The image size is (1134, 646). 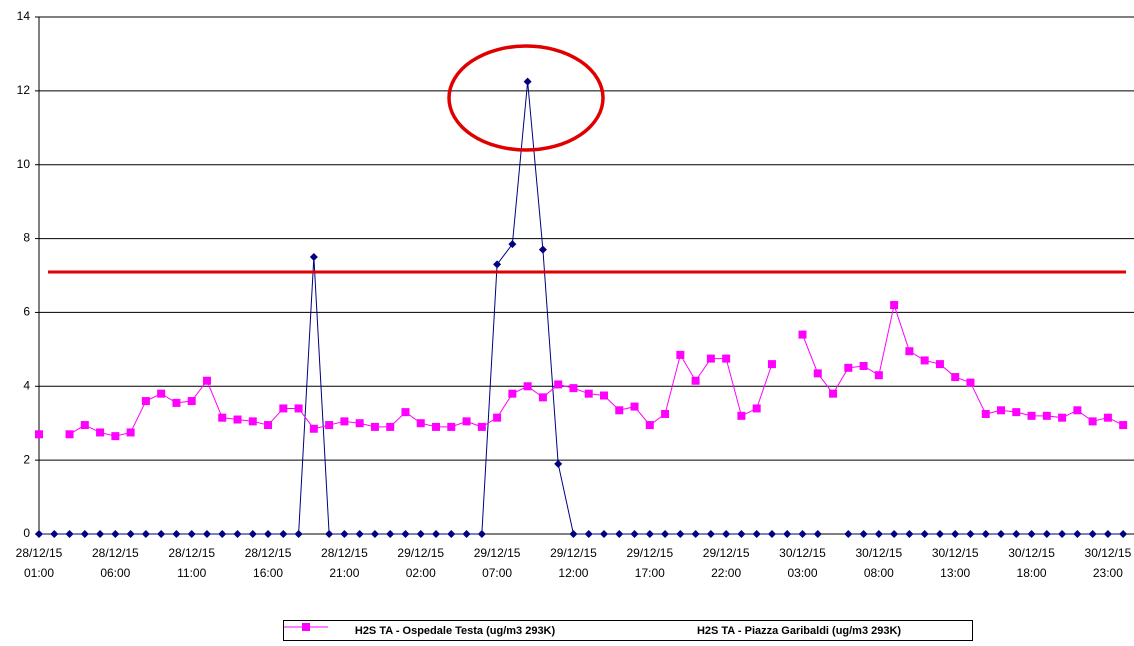 What do you see at coordinates (799, 630) in the screenshot?
I see `legend-label: H2S TA - Piazza Garibaldi (ug/m3 293K)` at bounding box center [799, 630].